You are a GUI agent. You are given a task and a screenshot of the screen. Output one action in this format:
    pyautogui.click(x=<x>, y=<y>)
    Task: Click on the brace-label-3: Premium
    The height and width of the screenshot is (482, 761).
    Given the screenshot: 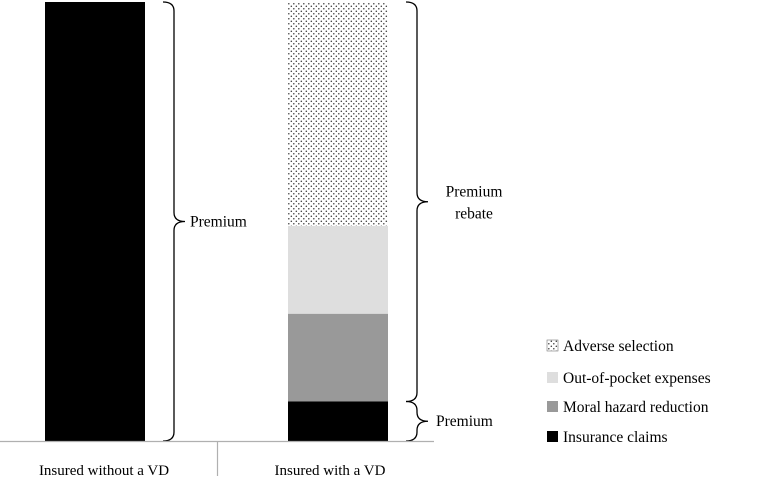 What is the action you would take?
    pyautogui.click(x=464, y=421)
    